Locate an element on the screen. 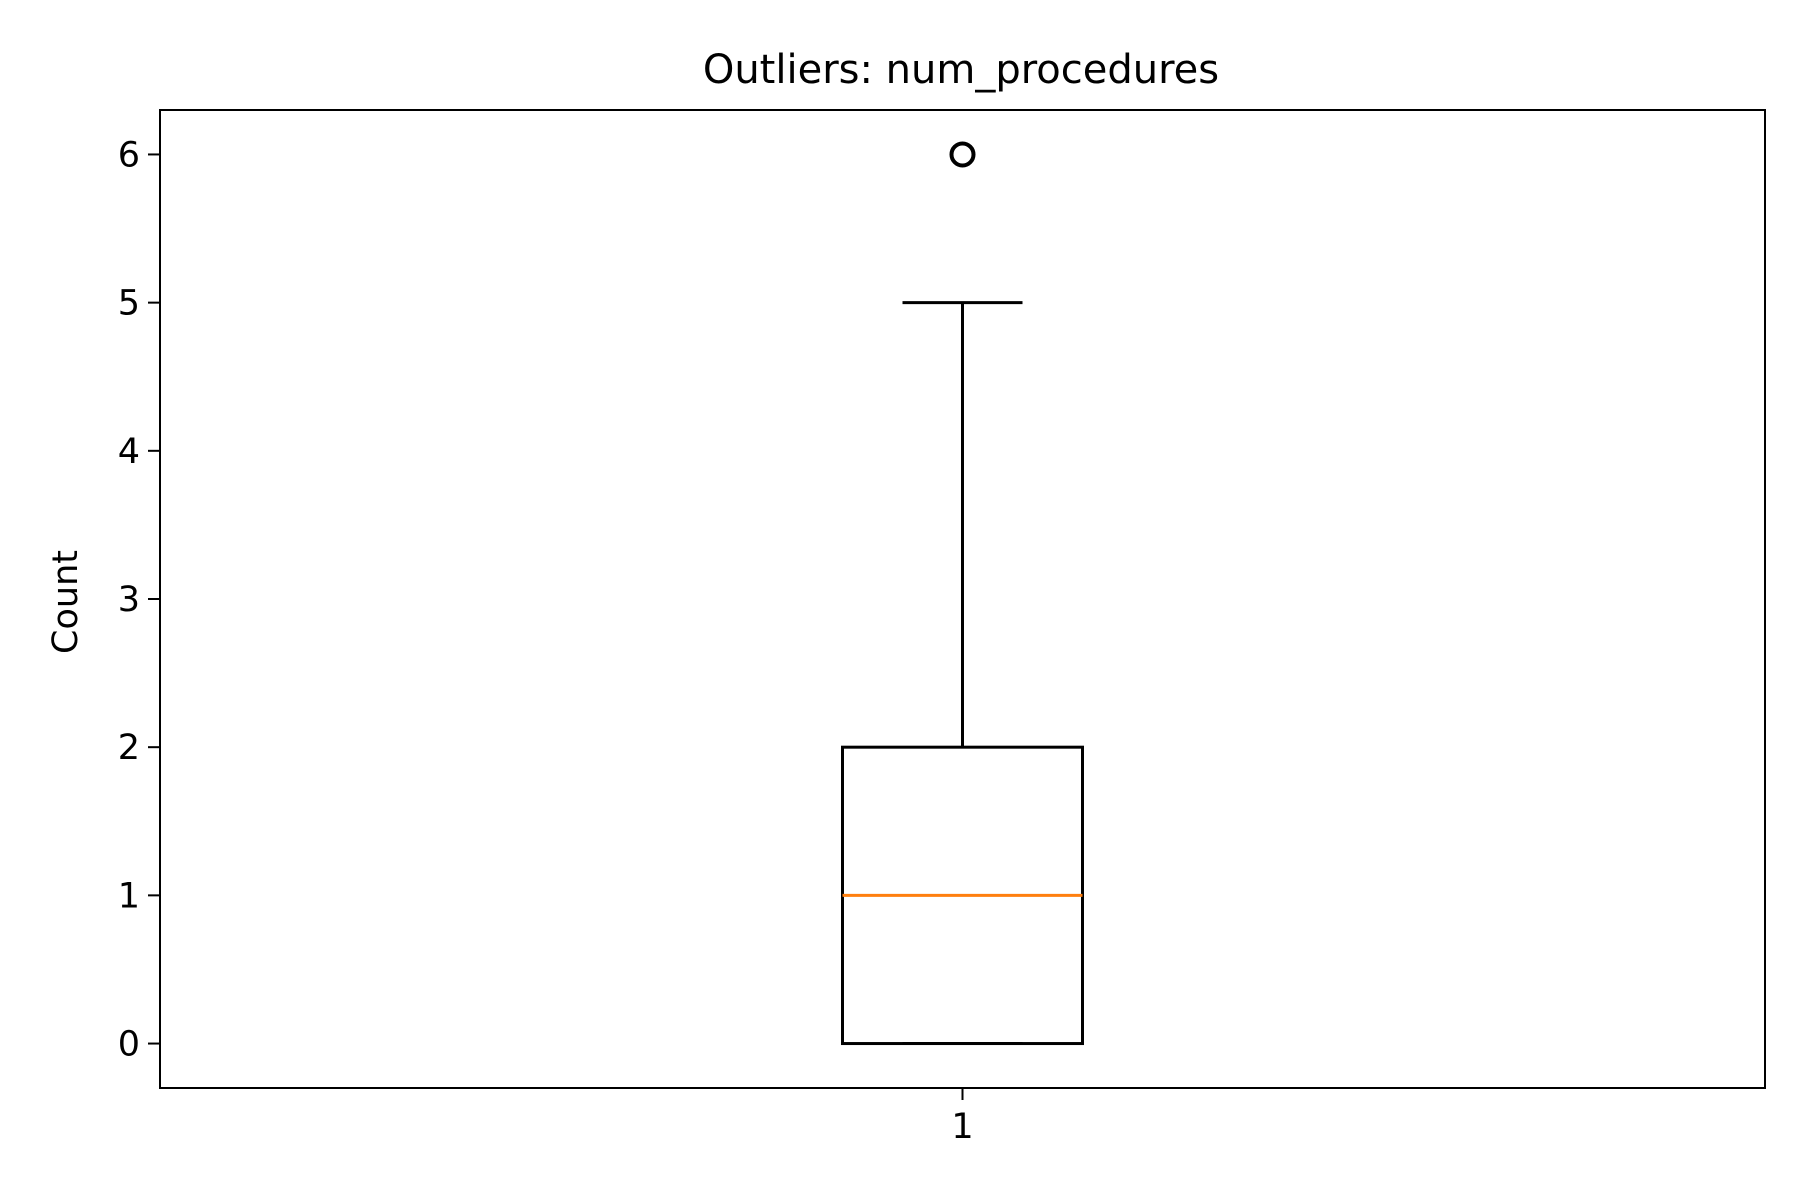 The image size is (1800, 1200). y-tick-label: 5 is located at coordinates (129, 304).